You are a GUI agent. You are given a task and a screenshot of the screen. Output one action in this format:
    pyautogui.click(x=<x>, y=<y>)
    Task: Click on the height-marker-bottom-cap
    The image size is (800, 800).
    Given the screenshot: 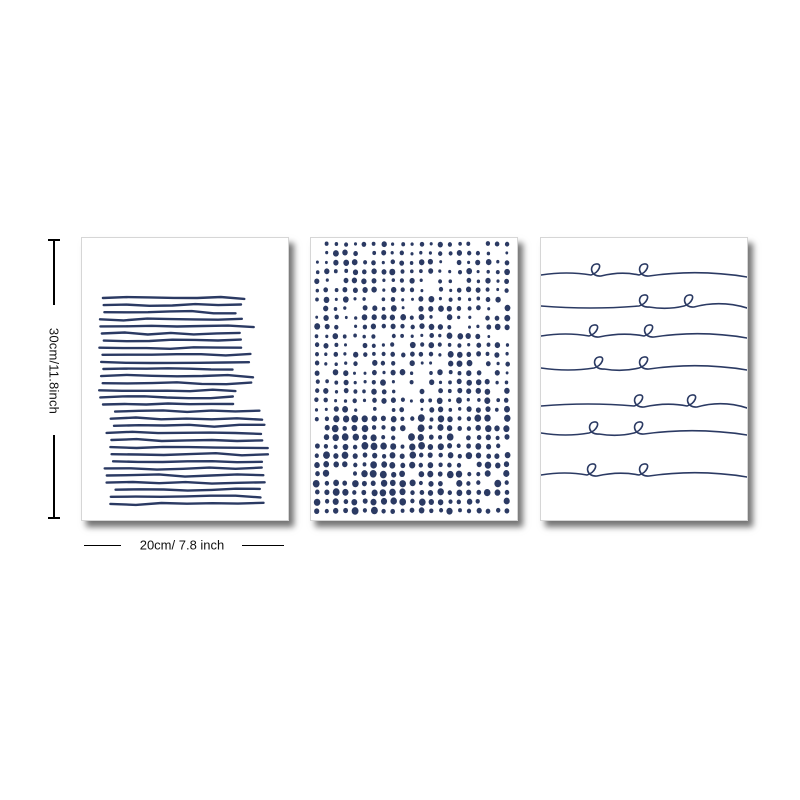 What is the action you would take?
    pyautogui.click(x=54, y=518)
    